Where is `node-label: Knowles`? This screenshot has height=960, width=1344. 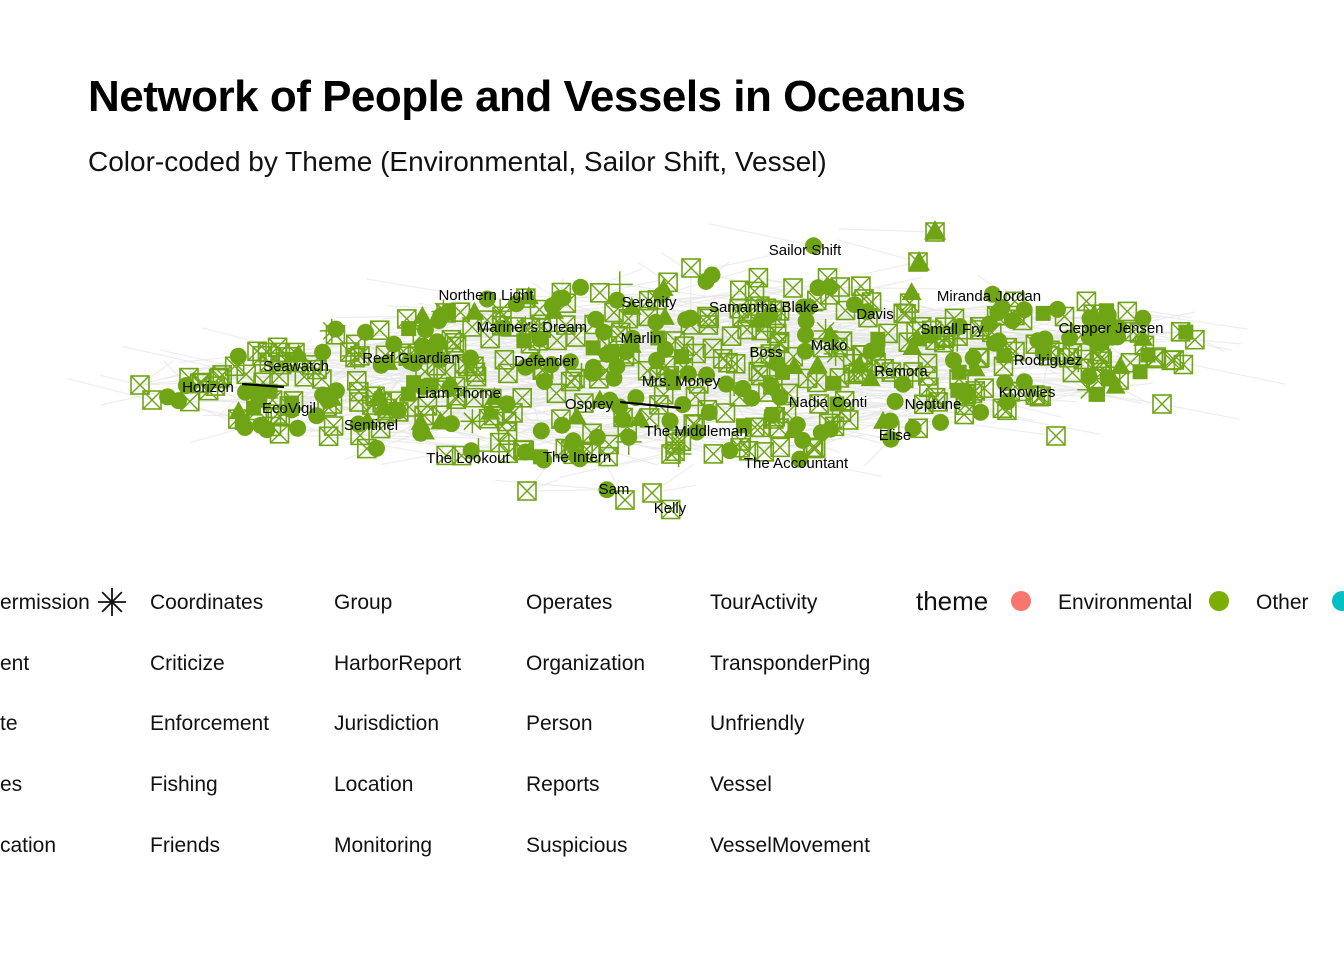 node-label: Knowles is located at coordinates (1027, 392).